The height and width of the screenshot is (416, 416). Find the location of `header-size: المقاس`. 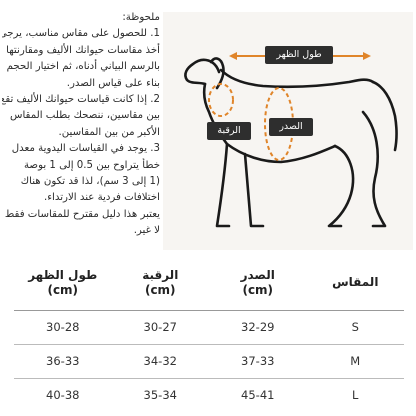

header-size: المقاس is located at coordinates (355, 283).